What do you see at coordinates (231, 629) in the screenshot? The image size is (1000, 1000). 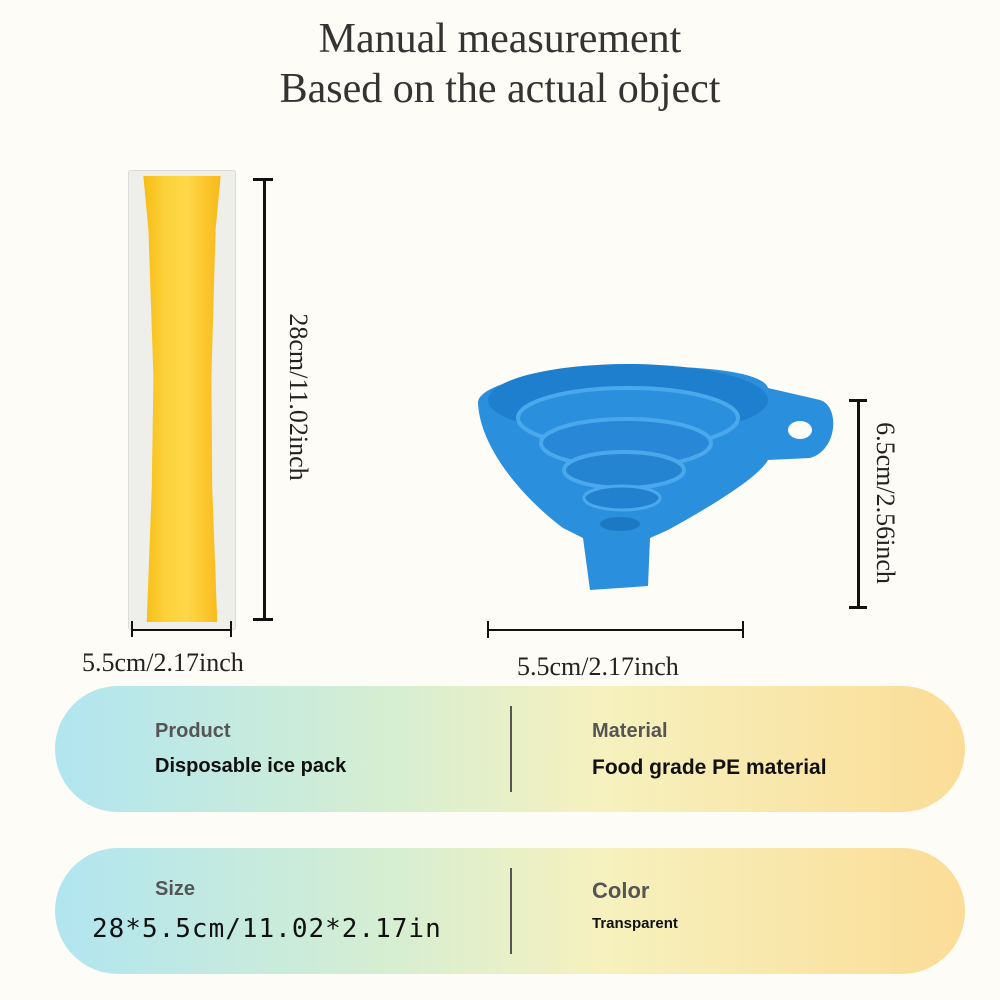 I see `pack-width-tick-right` at bounding box center [231, 629].